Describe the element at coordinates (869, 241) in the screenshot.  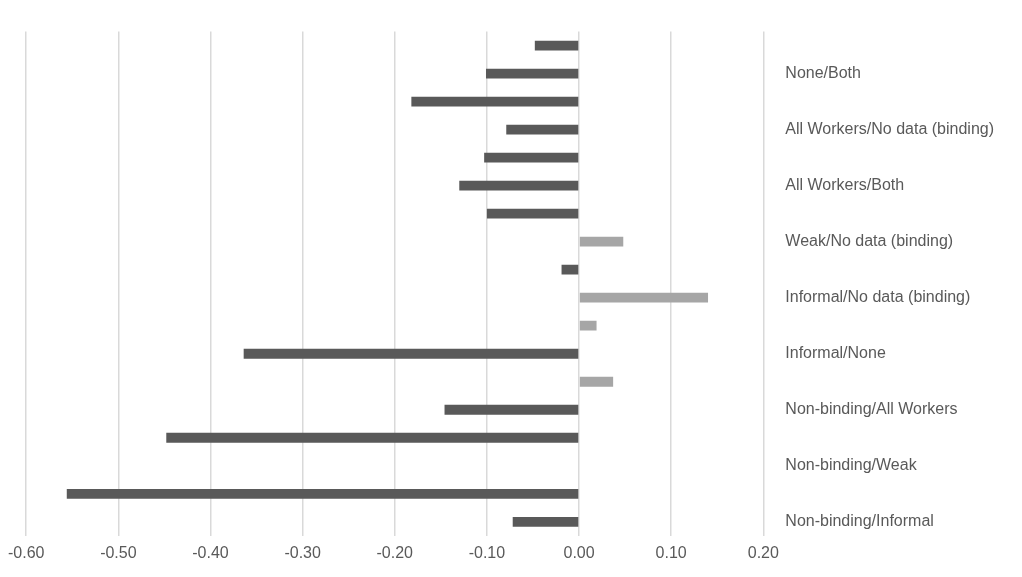
I see `y-tick-label: Weak/No data (binding)` at that location.